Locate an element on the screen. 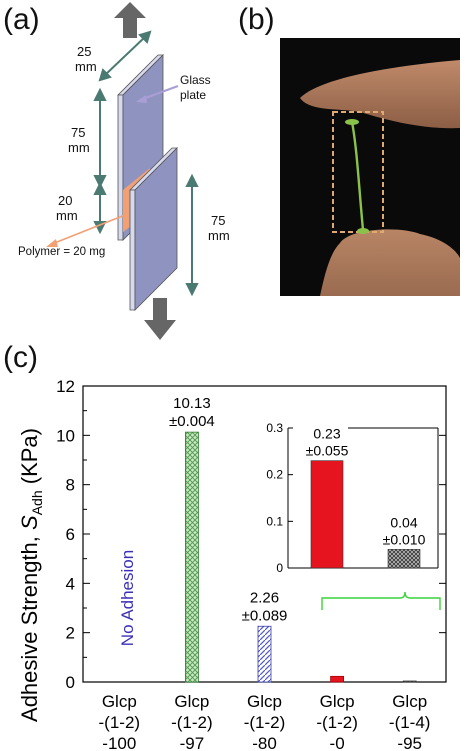 This screenshot has width=474, height=751. inset-data-label-value: 0.04 is located at coordinates (403, 522).